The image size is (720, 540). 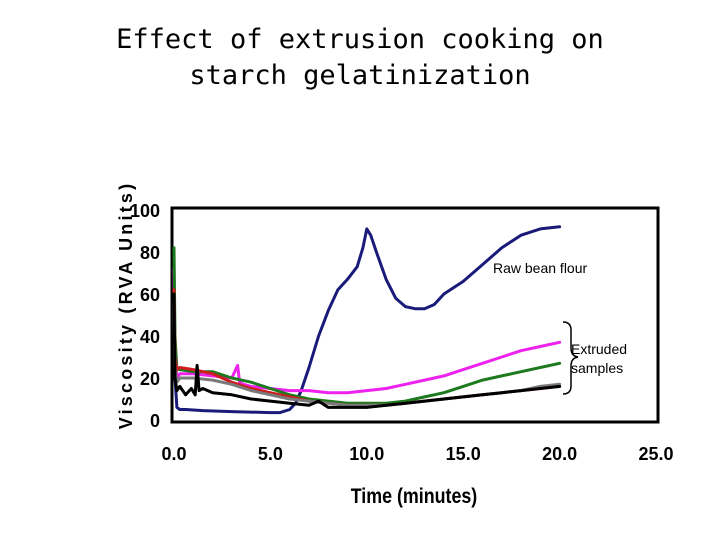 I want to click on y-axis-label: Viscosity (RVA Units), so click(x=126, y=305).